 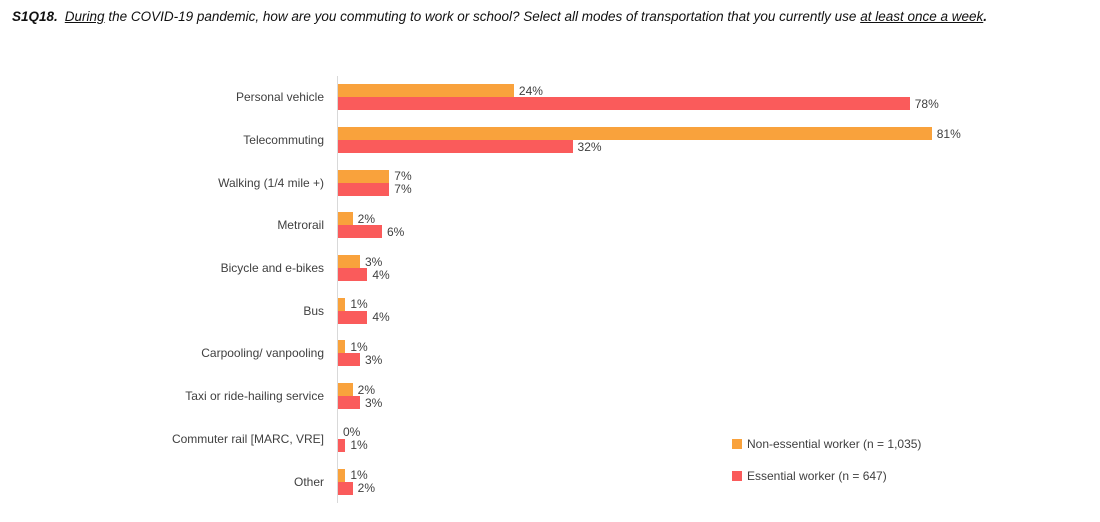 What do you see at coordinates (308, 481) in the screenshot?
I see `category-label: Other` at bounding box center [308, 481].